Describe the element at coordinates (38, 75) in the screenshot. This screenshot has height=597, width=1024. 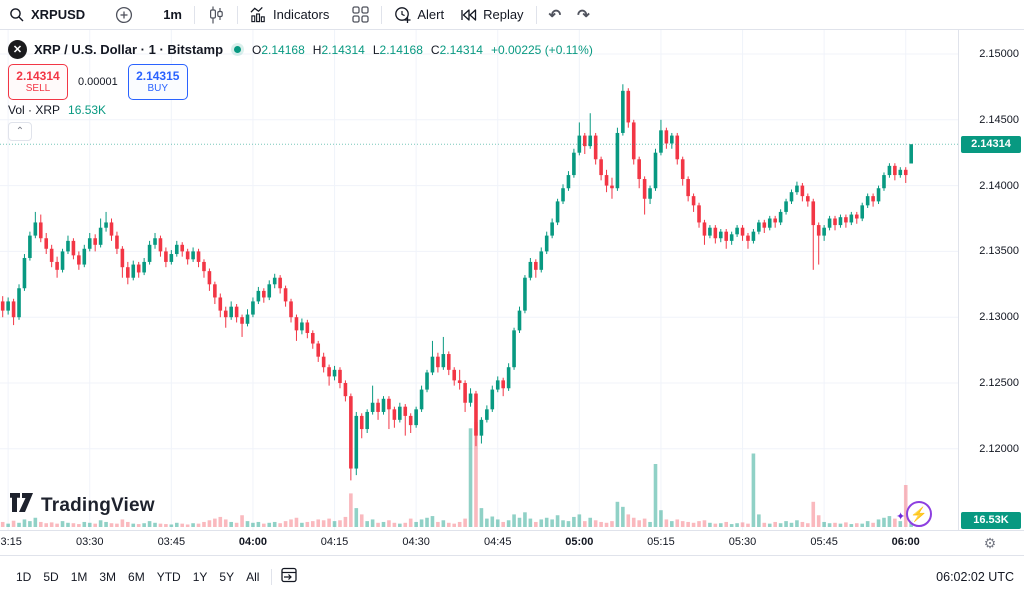
I see `sell-price: 2.14314` at that location.